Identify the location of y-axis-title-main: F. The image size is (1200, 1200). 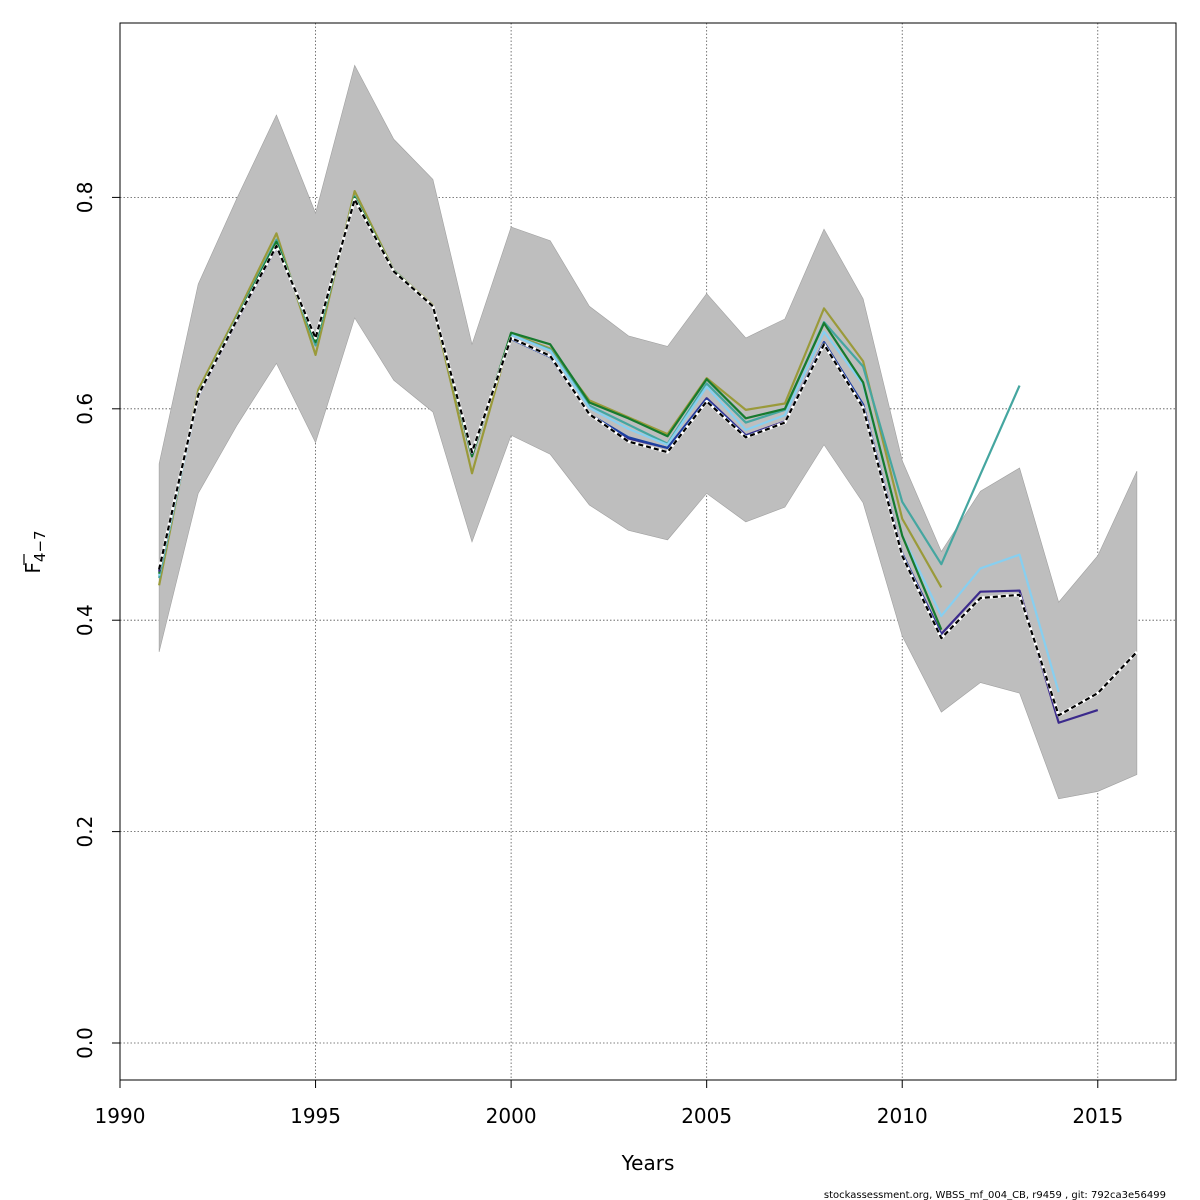
(33, 568).